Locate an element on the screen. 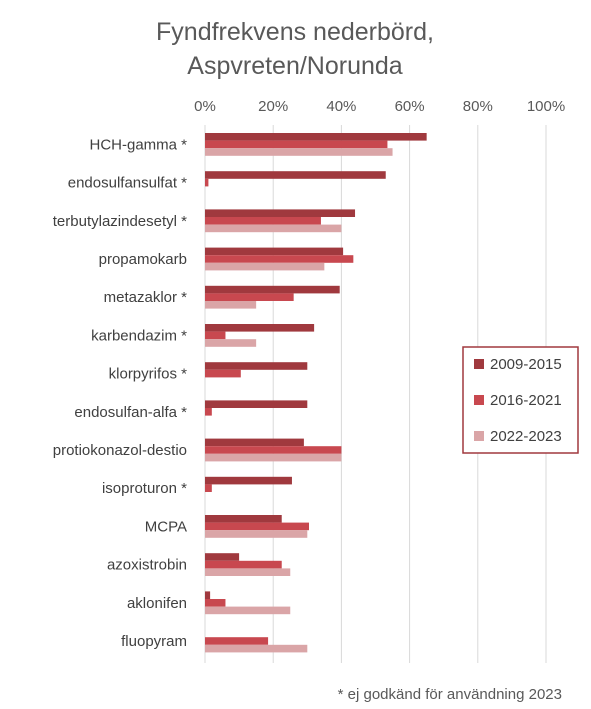  legend: 2009-2015 2016-2021 2022-2023 is located at coordinates (520, 400).